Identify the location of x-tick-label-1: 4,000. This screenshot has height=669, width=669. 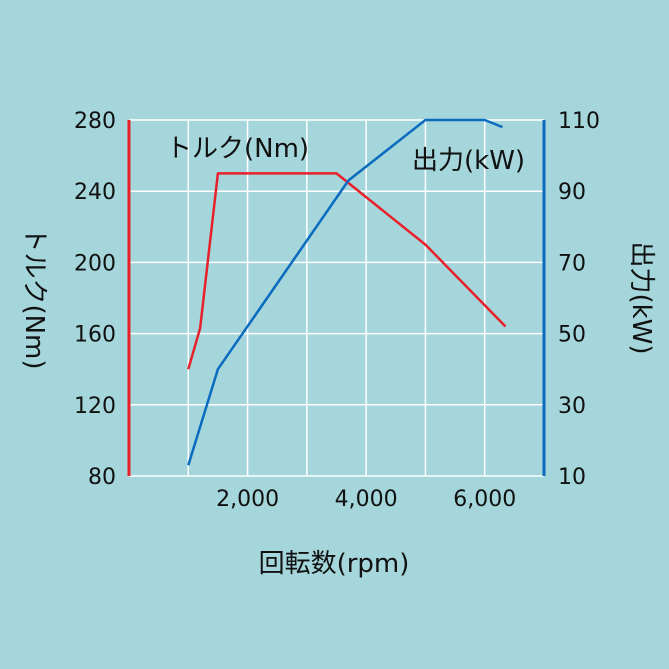
(366, 499).